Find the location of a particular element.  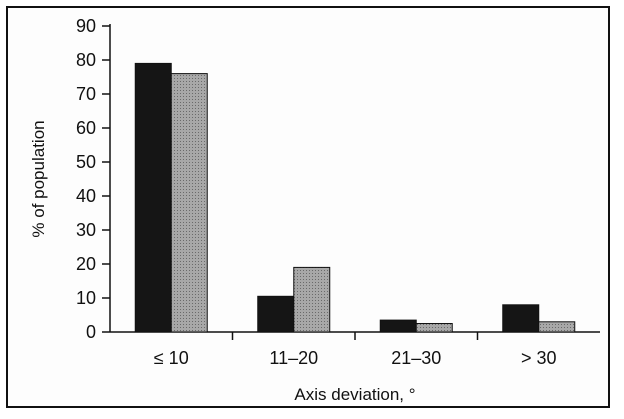

y-axis-title: % of population is located at coordinates (38, 178).